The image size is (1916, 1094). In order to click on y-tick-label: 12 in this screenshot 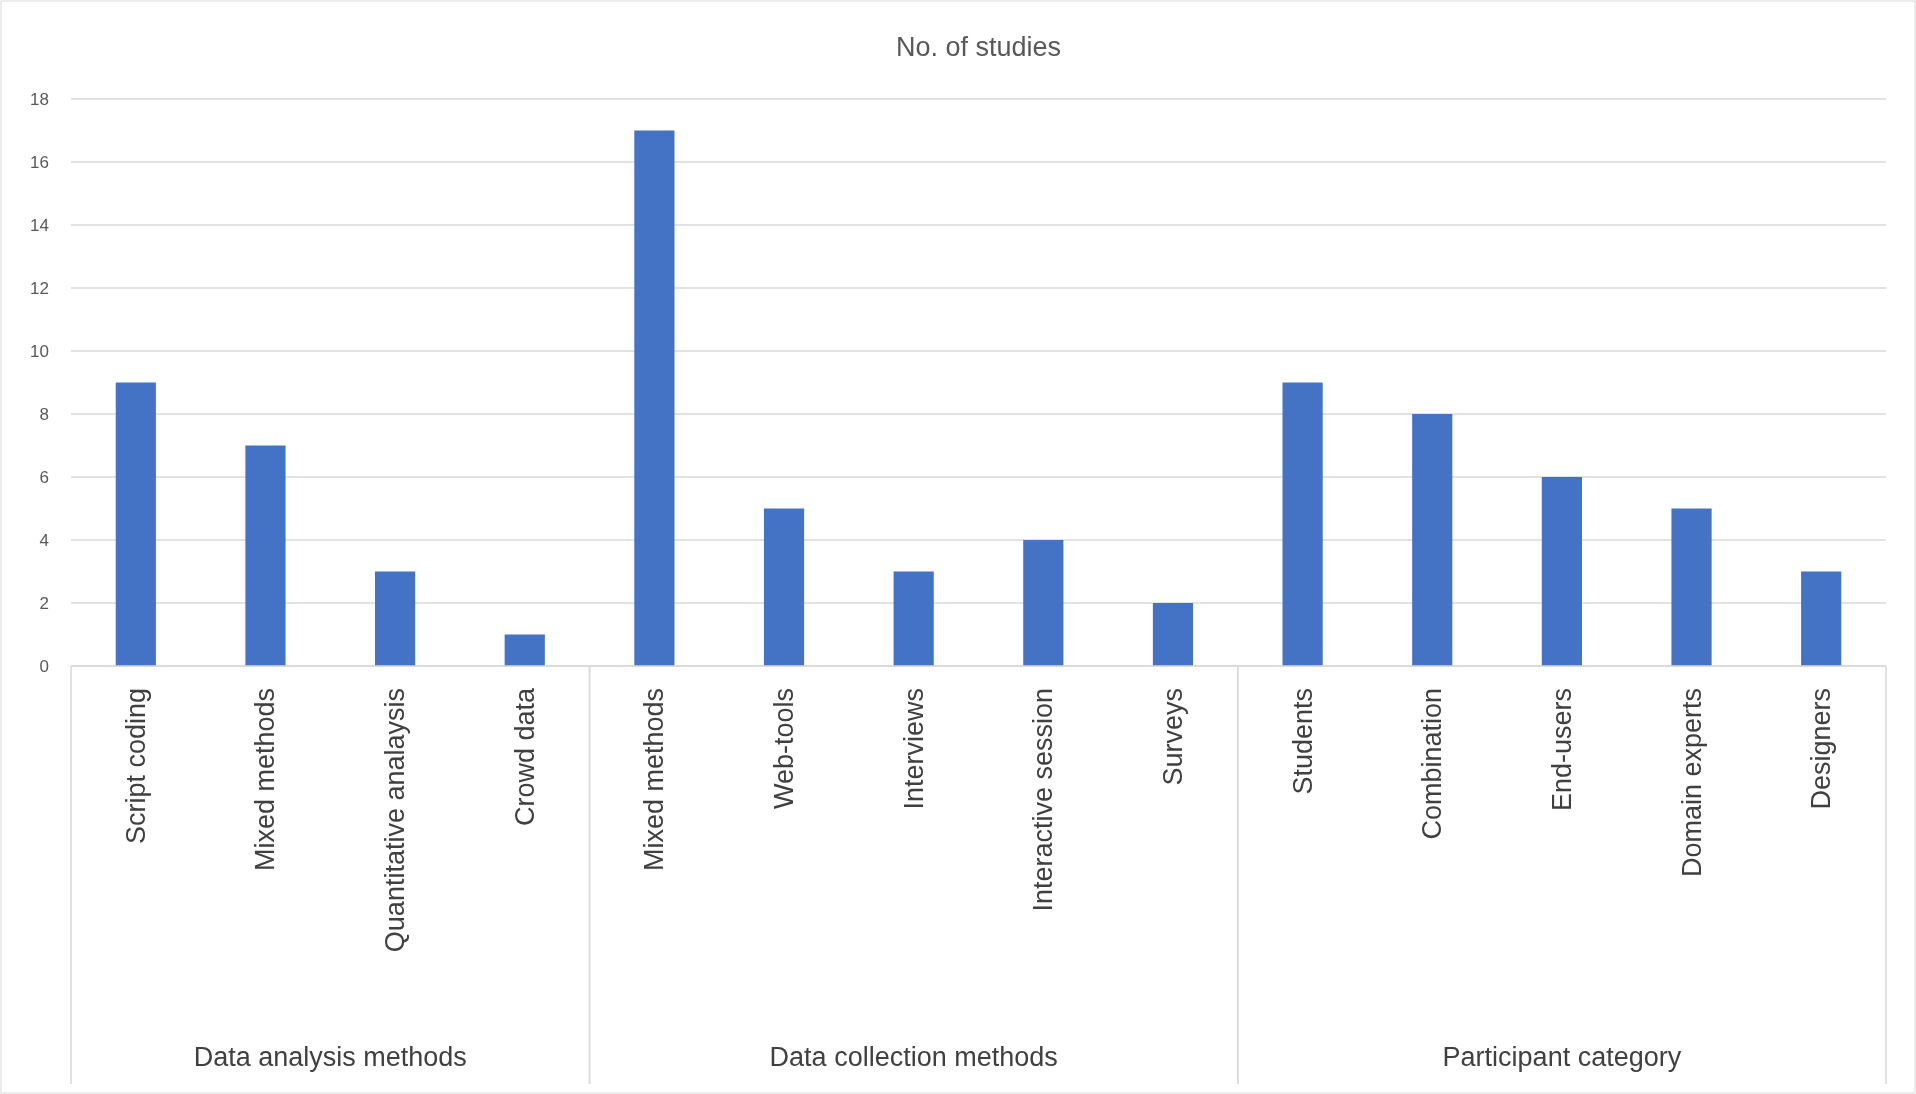, I will do `click(39, 288)`.